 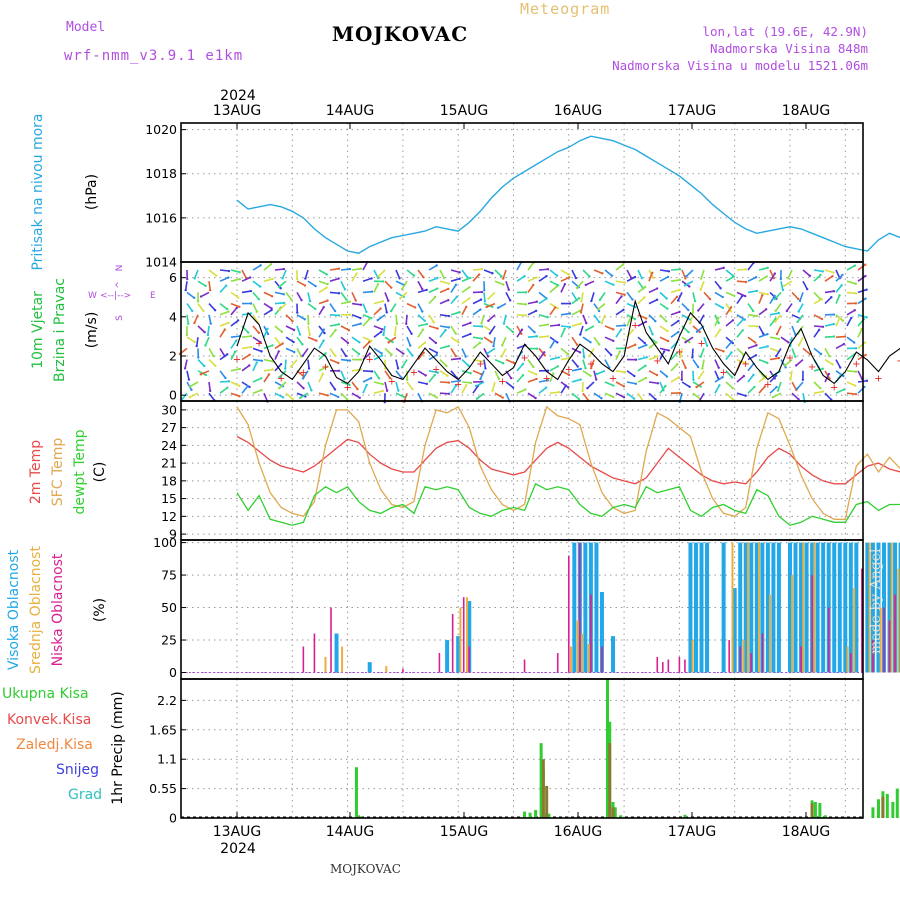 What do you see at coordinates (169, 409) in the screenshot?
I see `ytick-label: 30` at bounding box center [169, 409].